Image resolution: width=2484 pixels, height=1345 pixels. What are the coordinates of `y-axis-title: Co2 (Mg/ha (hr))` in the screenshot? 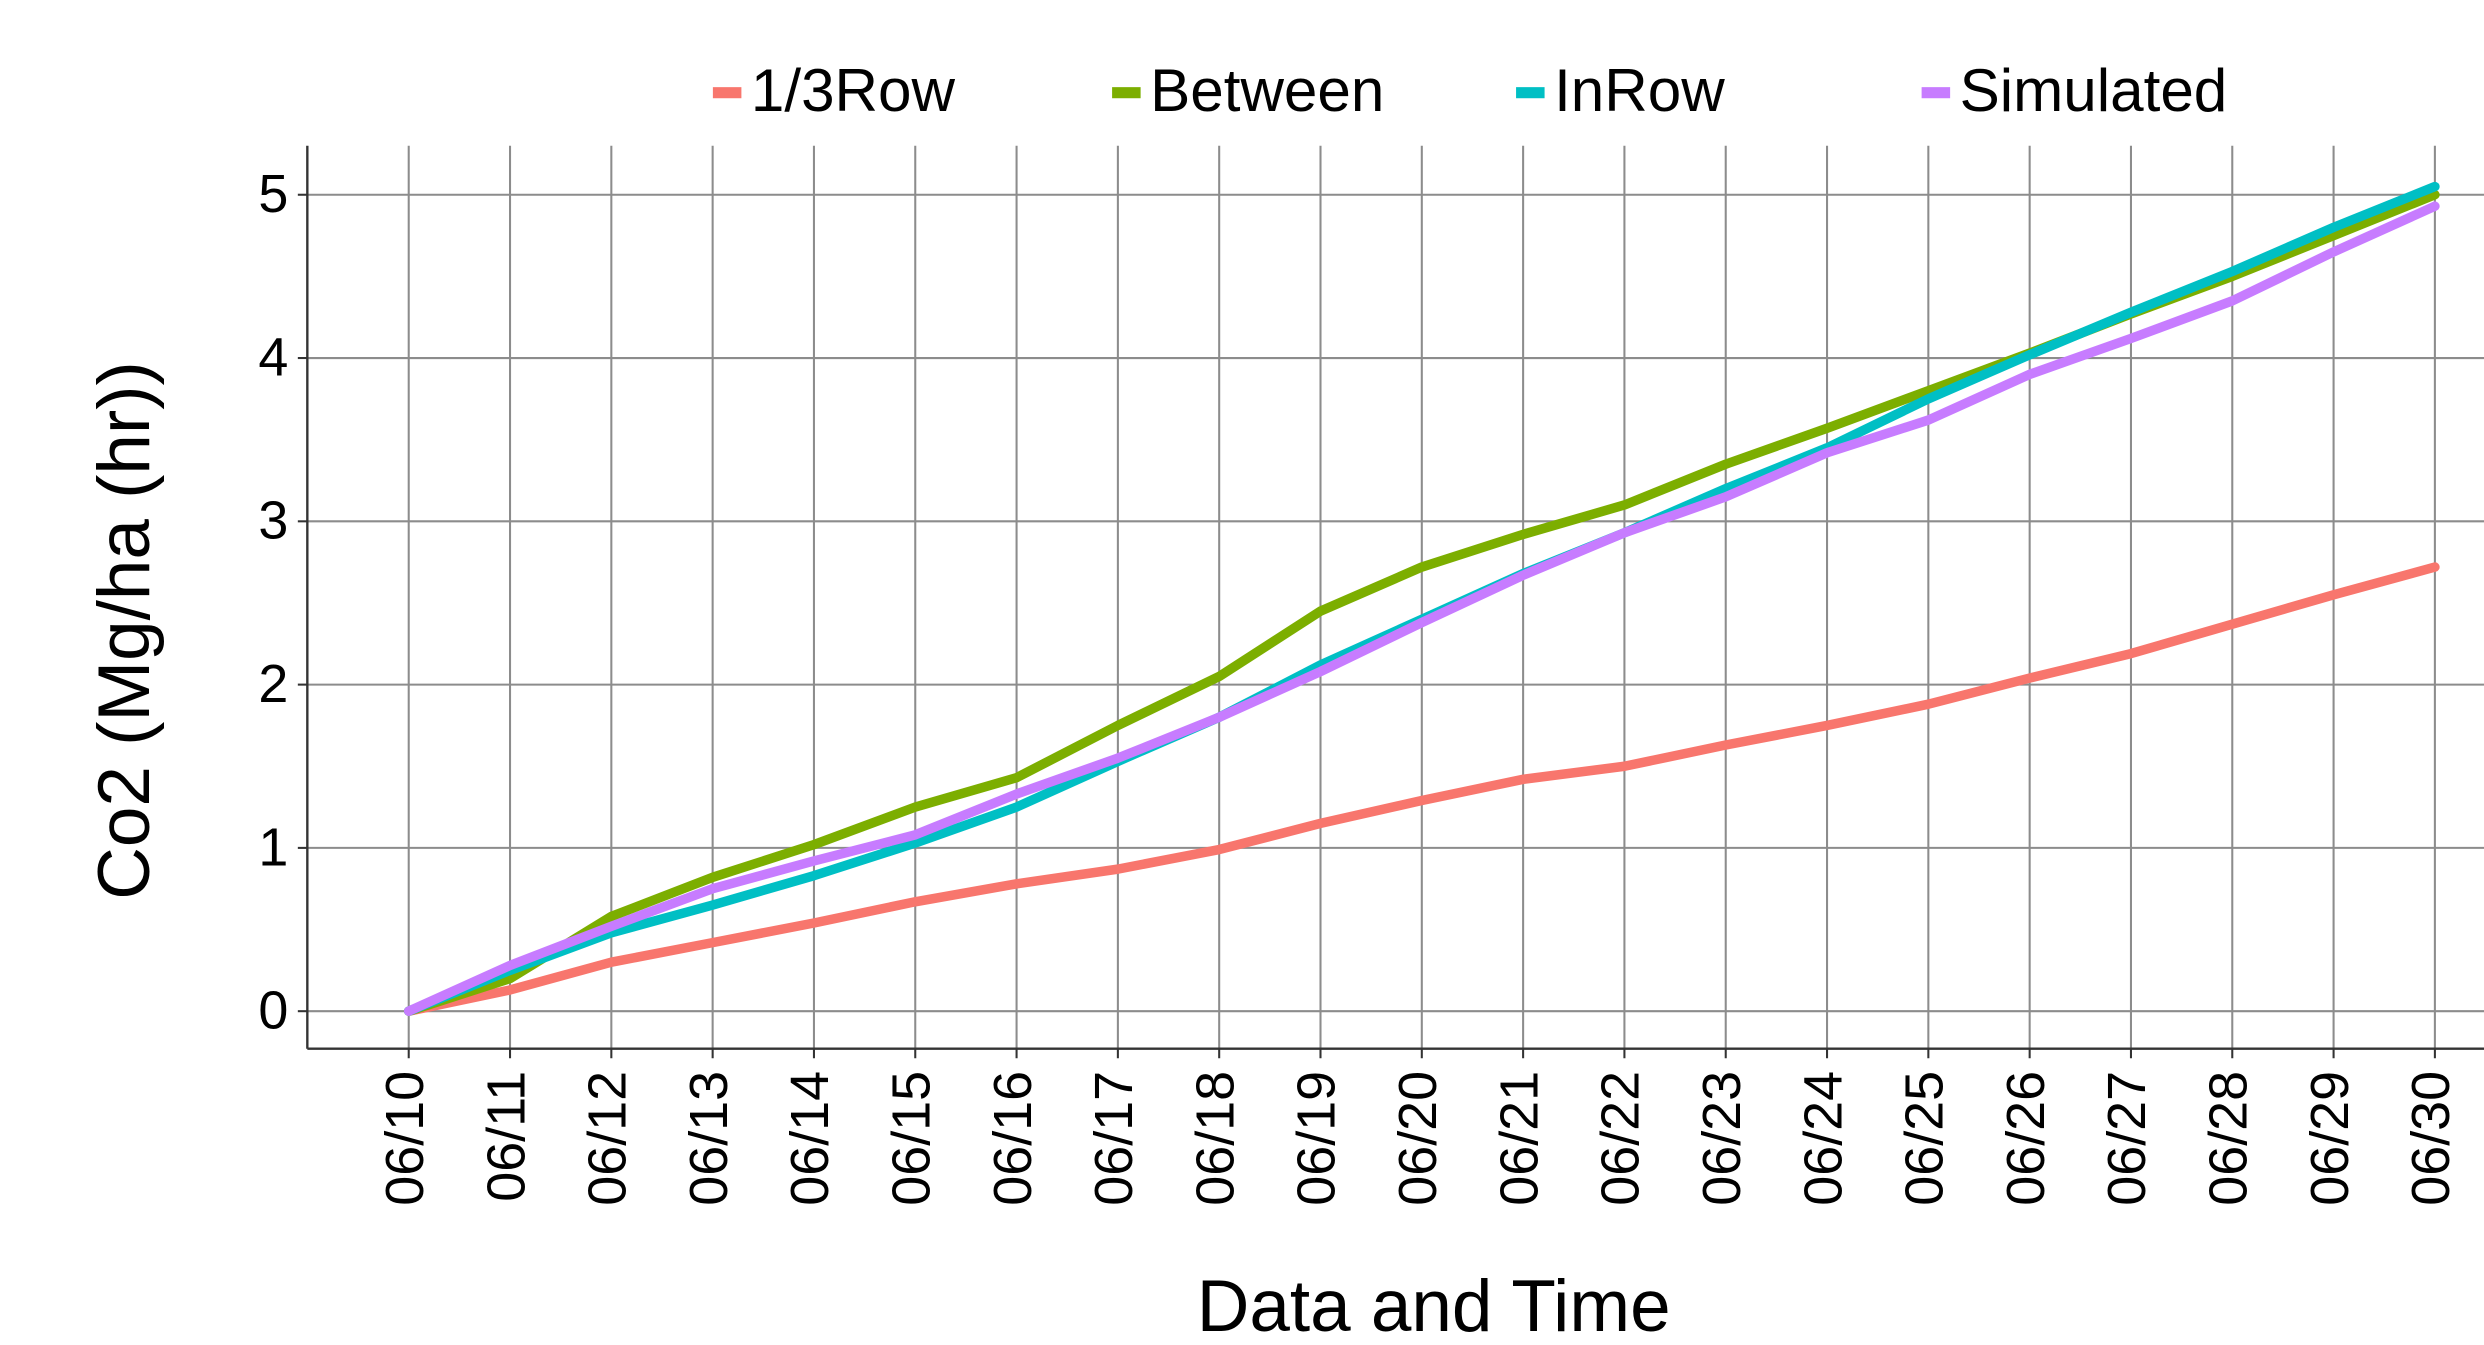 It's located at (124, 630).